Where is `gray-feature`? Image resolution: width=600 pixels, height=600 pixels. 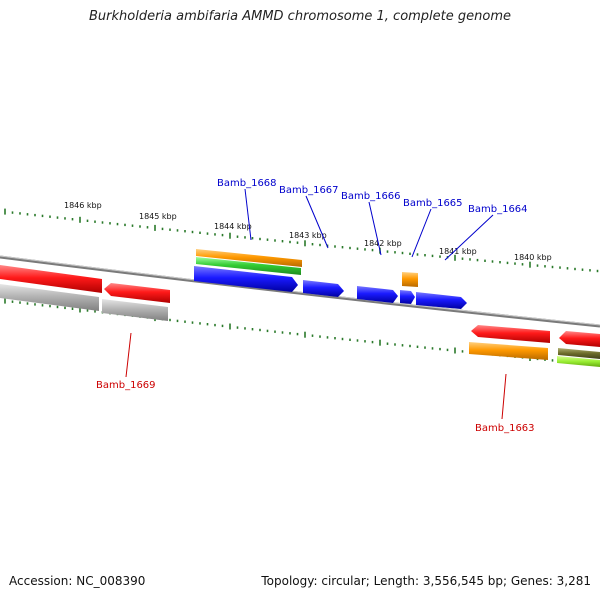 gray-feature is located at coordinates (135, 310).